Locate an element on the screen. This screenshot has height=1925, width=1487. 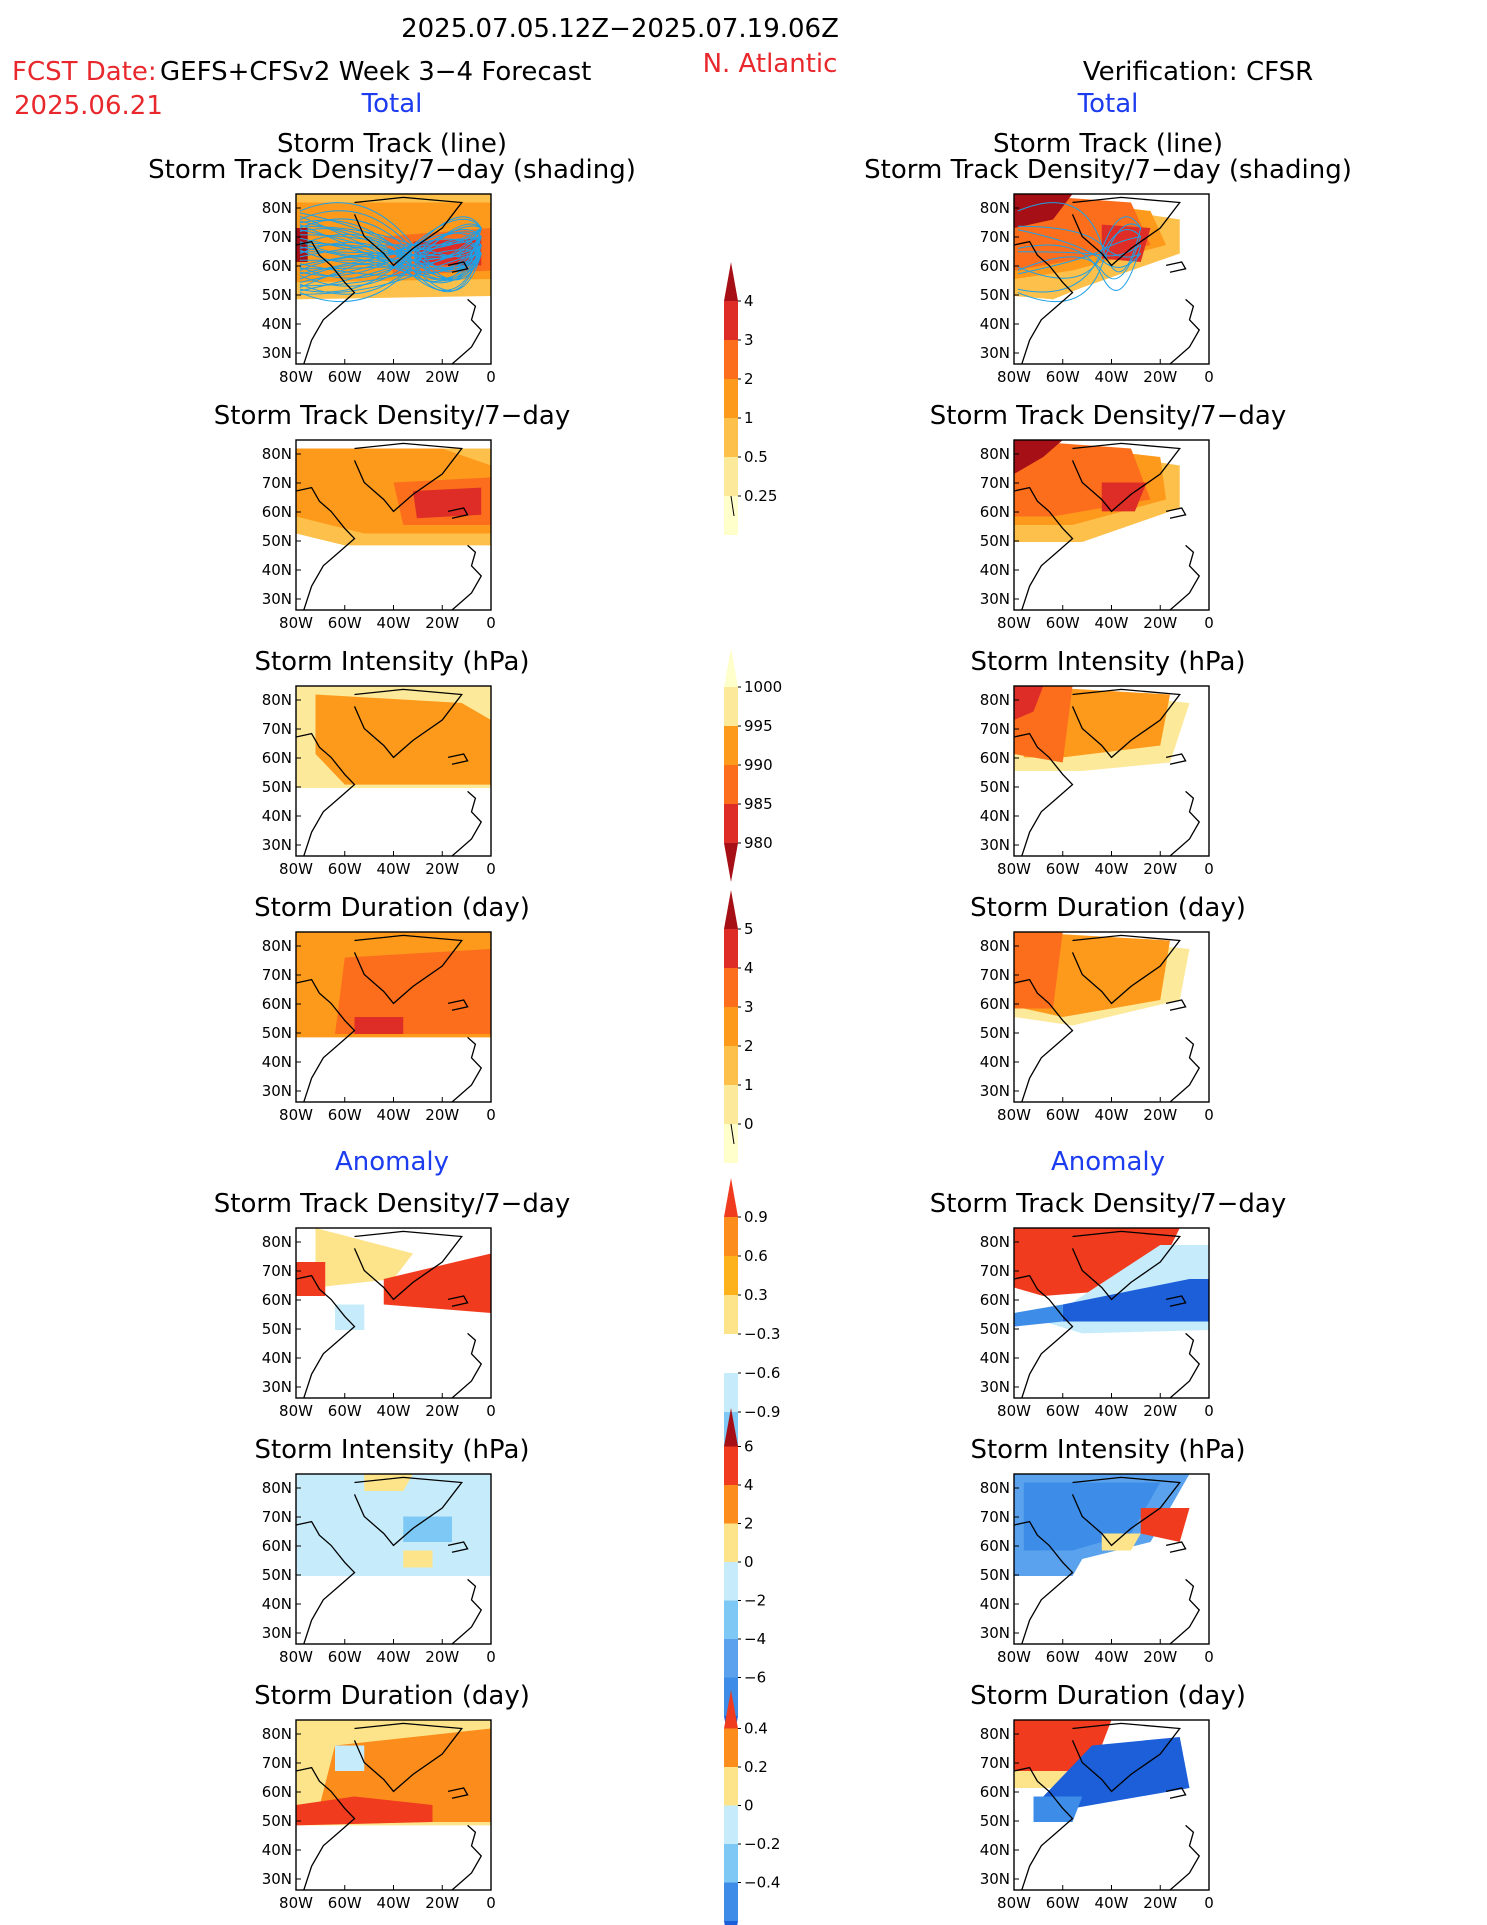
colorbar-label: −0.9 is located at coordinates (762, 1412).